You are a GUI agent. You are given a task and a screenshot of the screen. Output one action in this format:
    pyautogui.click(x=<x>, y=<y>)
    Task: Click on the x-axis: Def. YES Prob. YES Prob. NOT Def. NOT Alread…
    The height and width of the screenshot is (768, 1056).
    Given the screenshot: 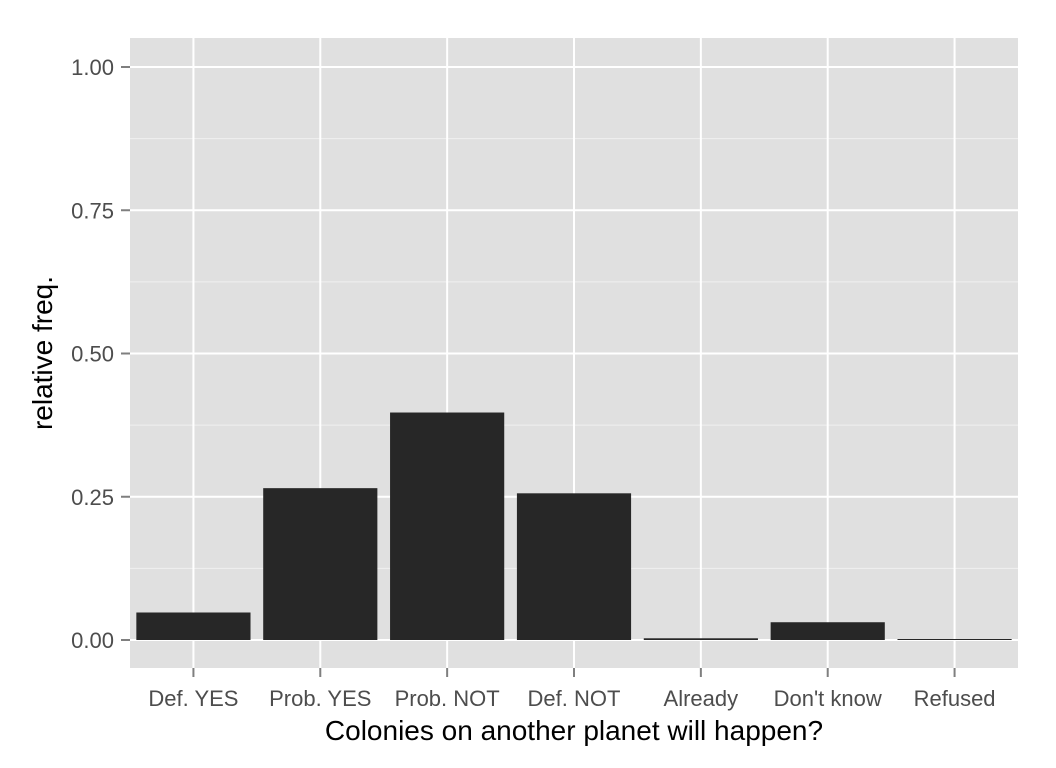 What is the action you would take?
    pyautogui.click(x=572, y=689)
    